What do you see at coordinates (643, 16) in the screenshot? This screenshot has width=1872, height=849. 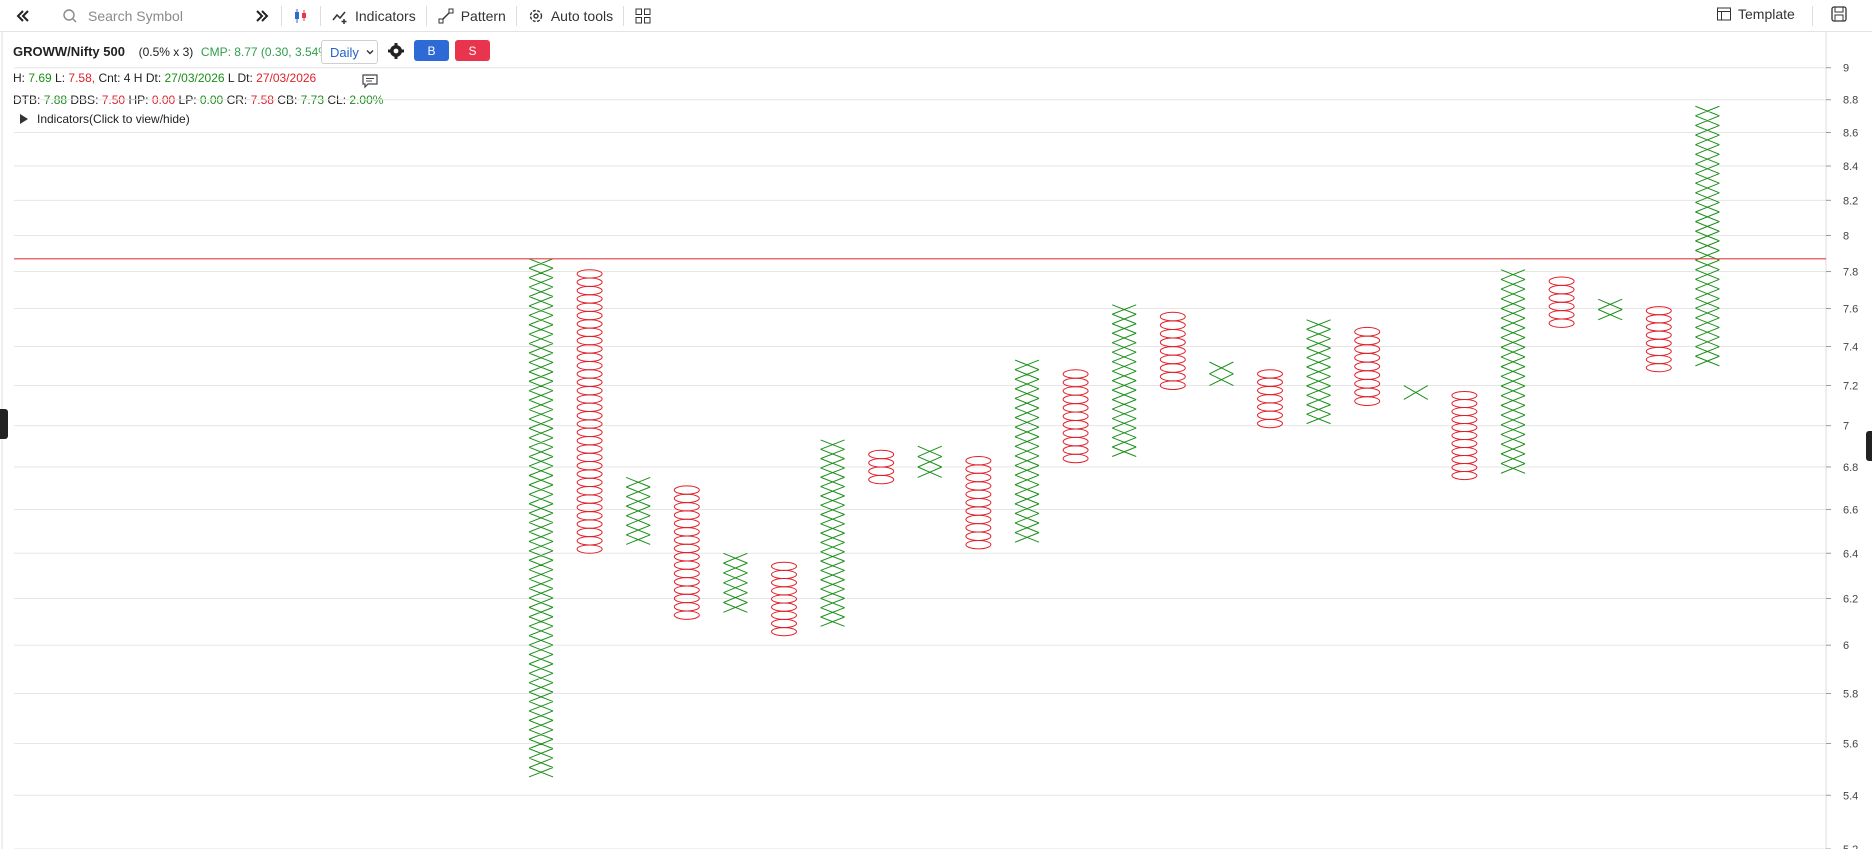 I see `layout-grid-icon` at bounding box center [643, 16].